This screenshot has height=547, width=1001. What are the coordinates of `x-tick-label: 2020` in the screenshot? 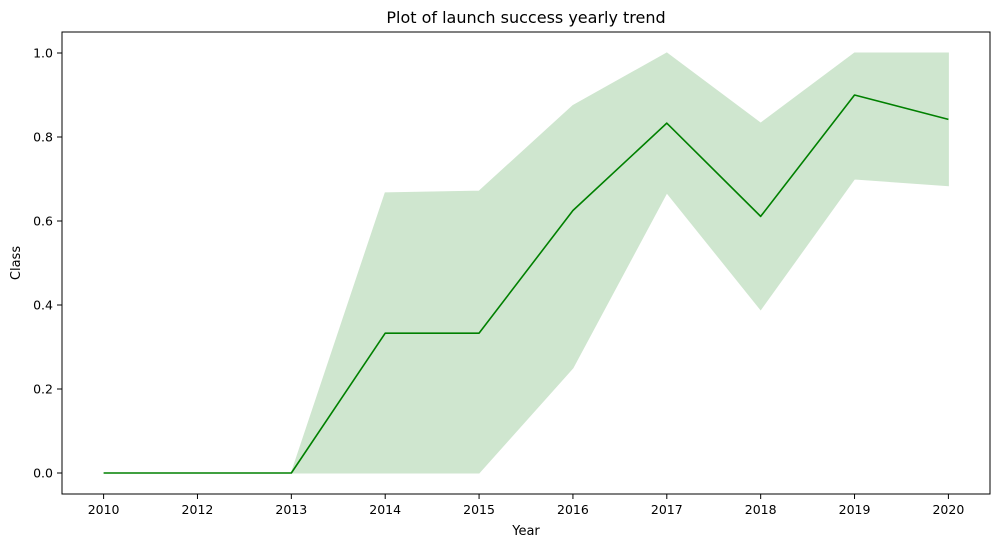 It's located at (948, 509).